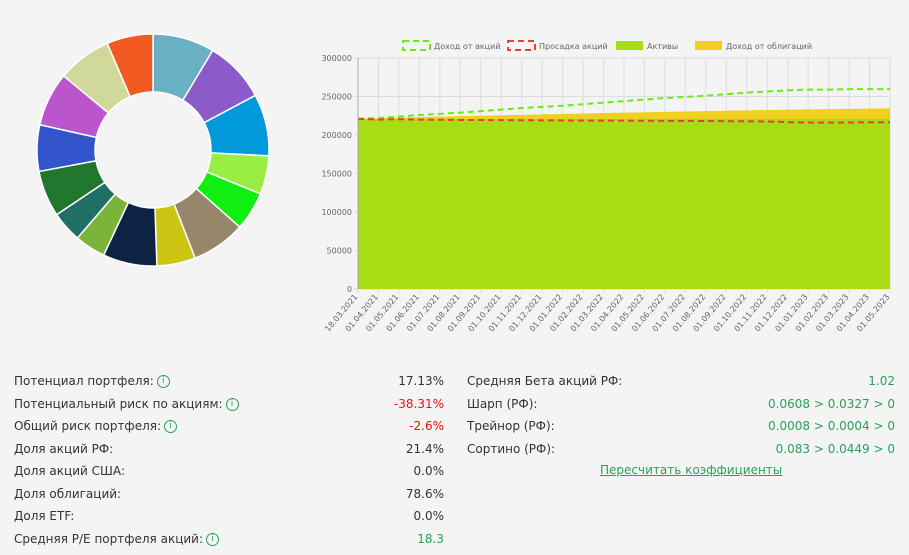 The height and width of the screenshot is (555, 909). What do you see at coordinates (44, 516) in the screenshot?
I see `stat-label: Доля ETF:` at bounding box center [44, 516].